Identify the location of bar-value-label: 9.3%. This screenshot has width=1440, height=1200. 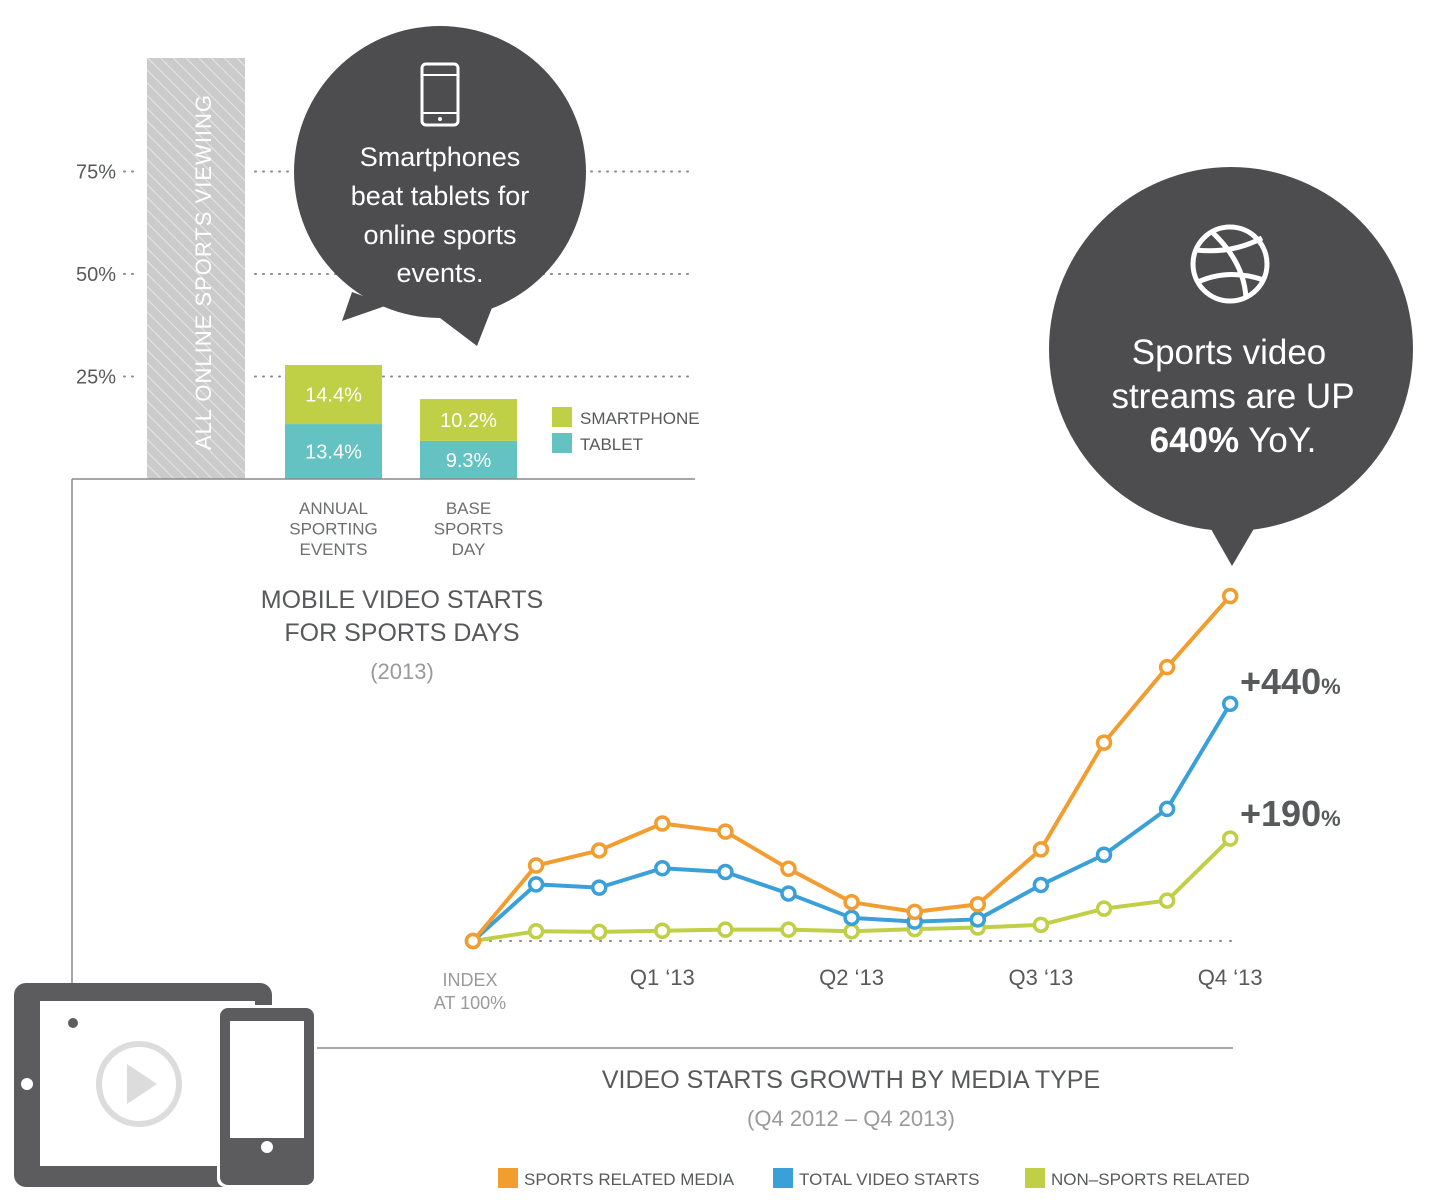
(469, 461).